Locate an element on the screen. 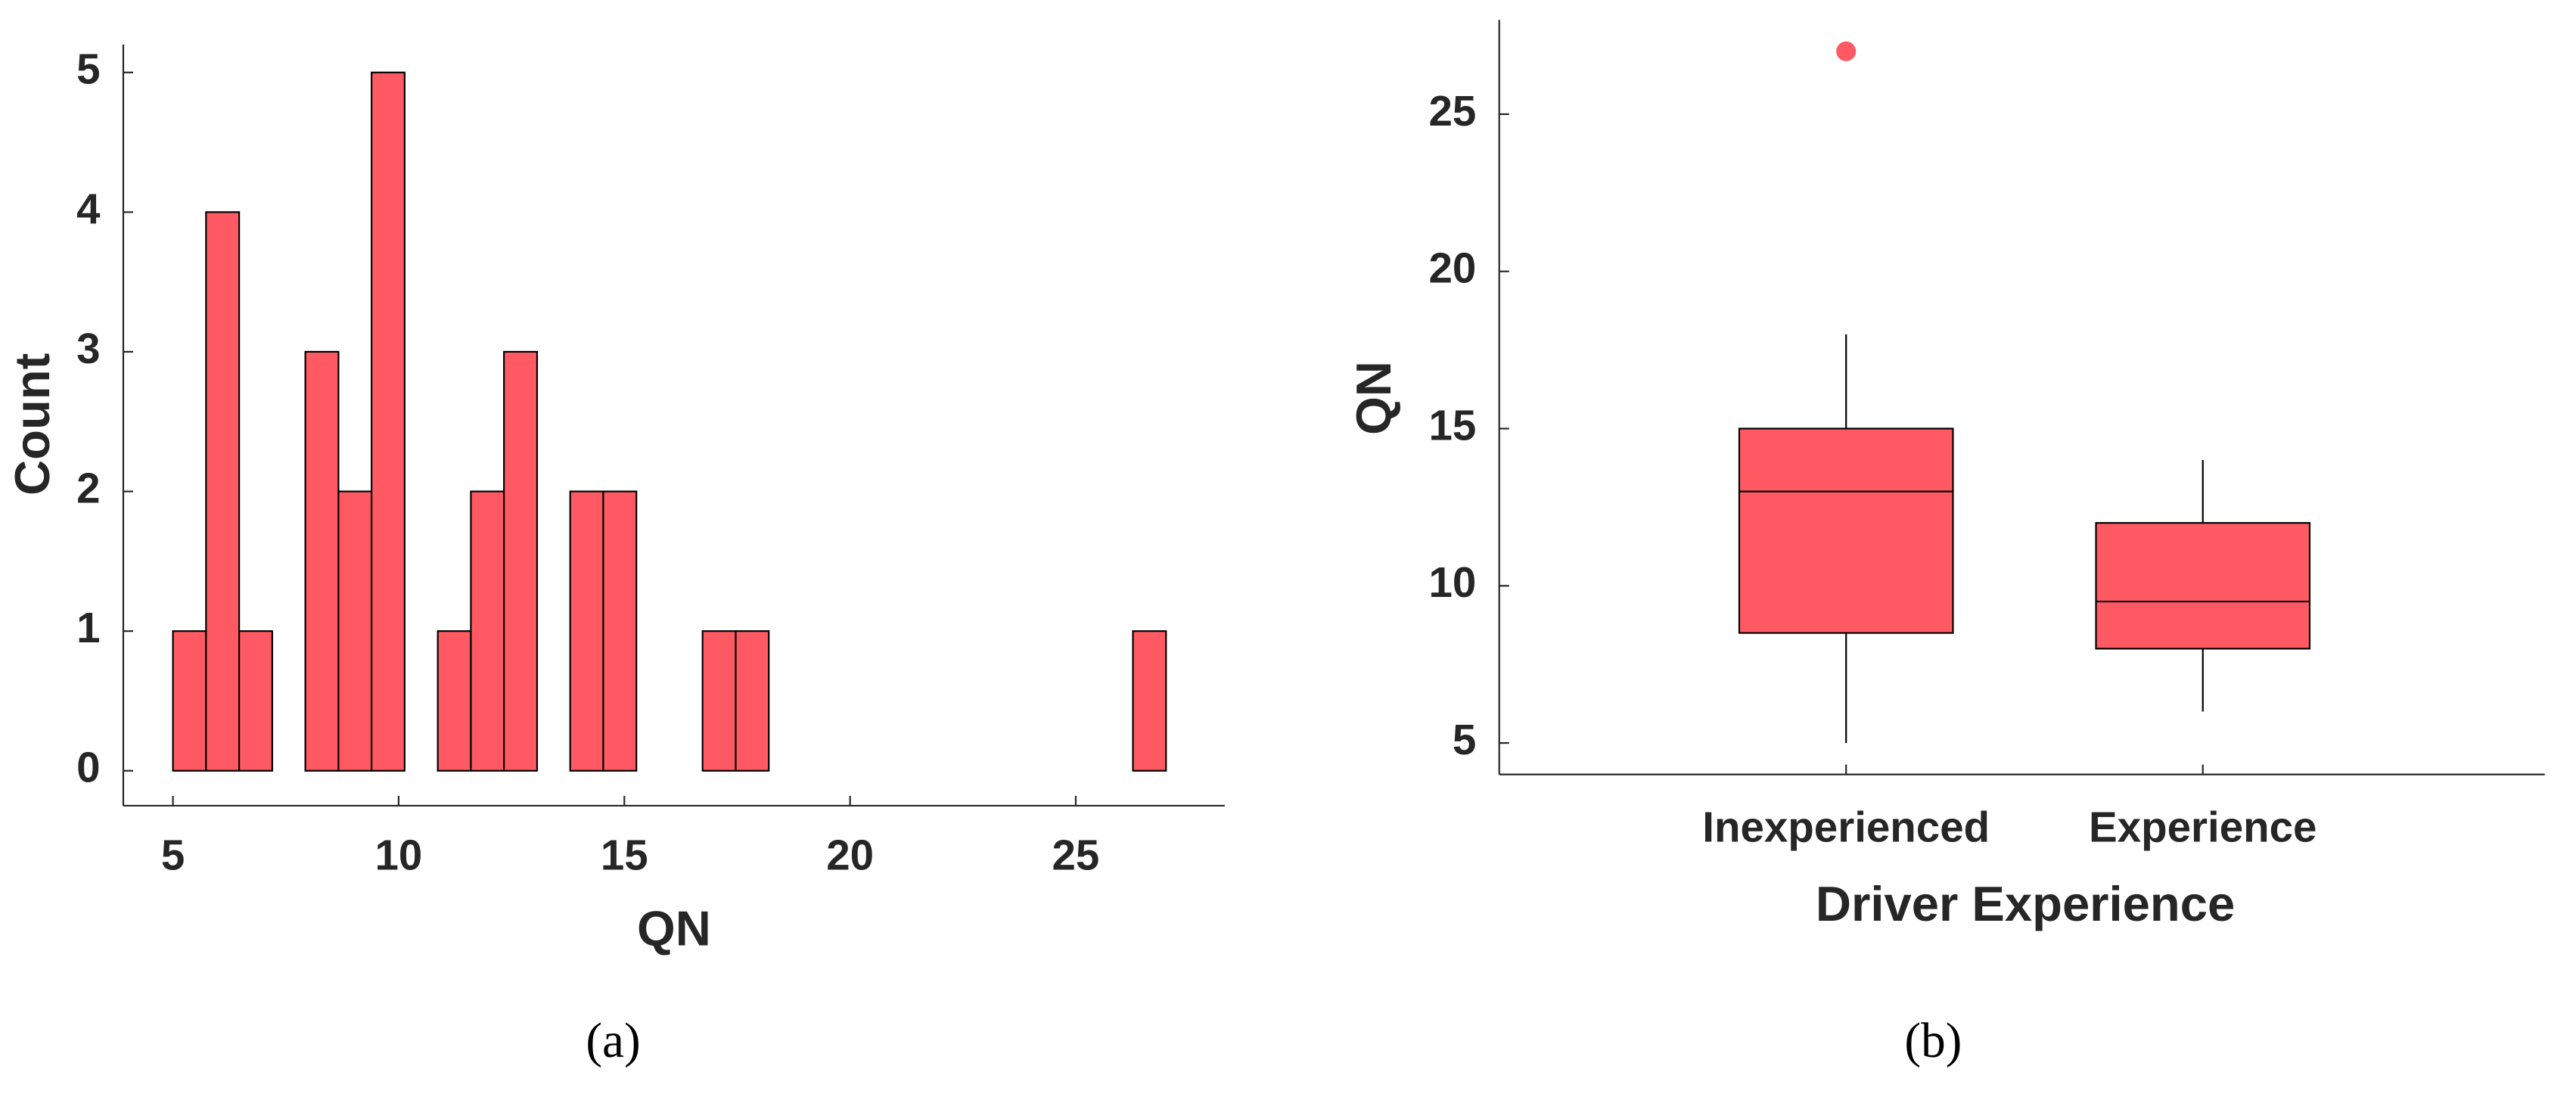  y-tick-label: 25 is located at coordinates (1452, 111).